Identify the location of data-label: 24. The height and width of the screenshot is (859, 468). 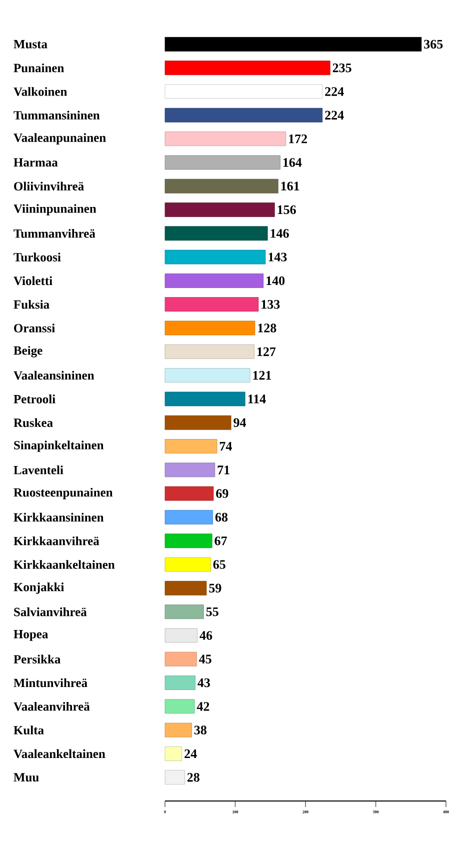
(190, 753).